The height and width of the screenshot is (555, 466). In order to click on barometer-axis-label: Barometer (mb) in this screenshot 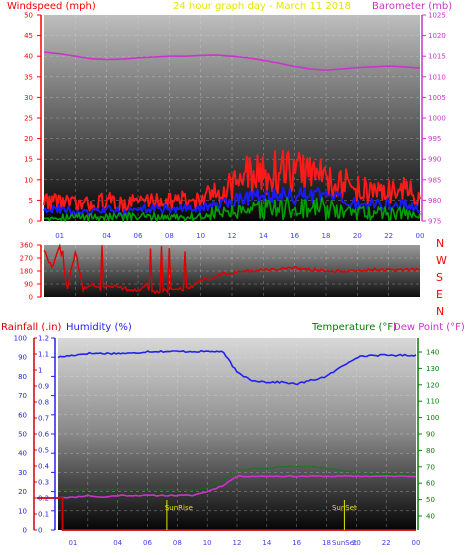, I will do `click(412, 6)`.